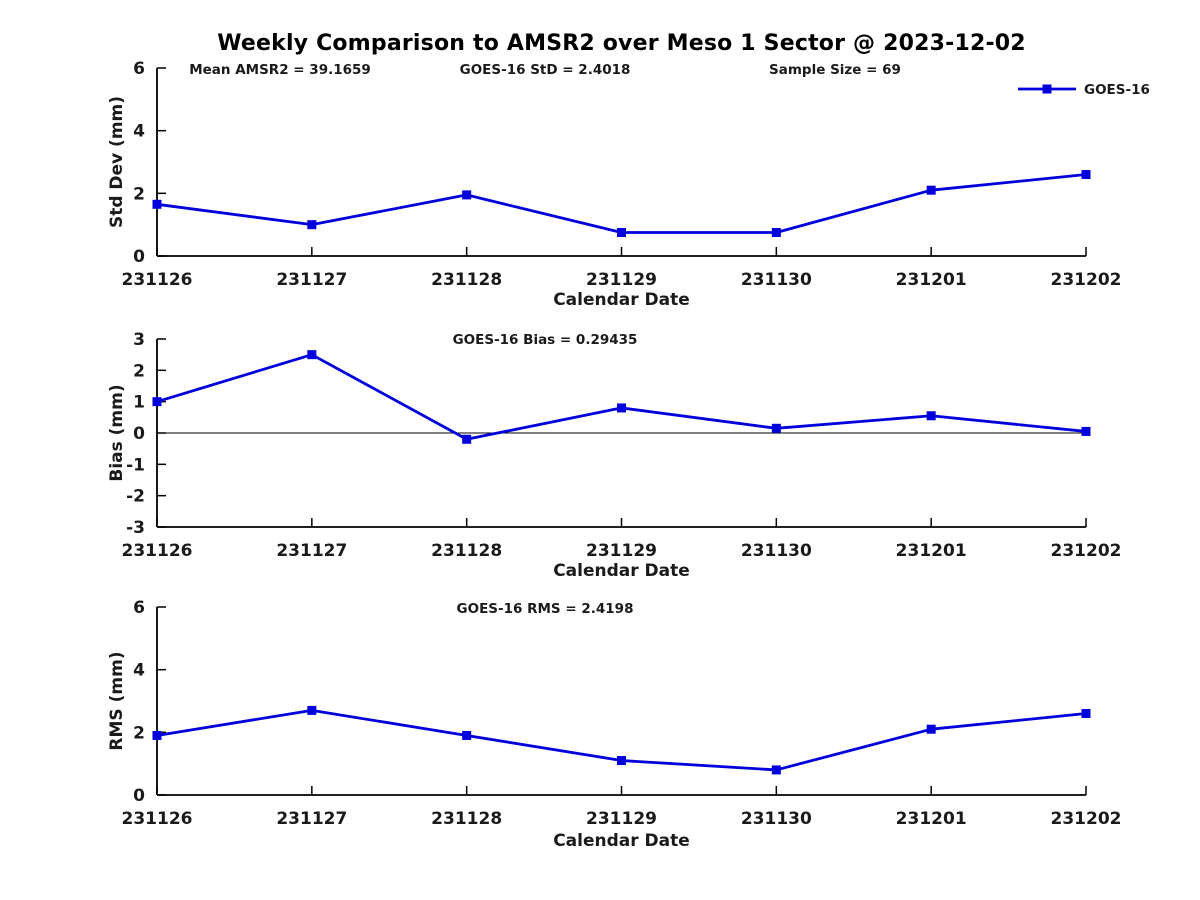  I want to click on y-axis-label: RMS (mm), so click(117, 700).